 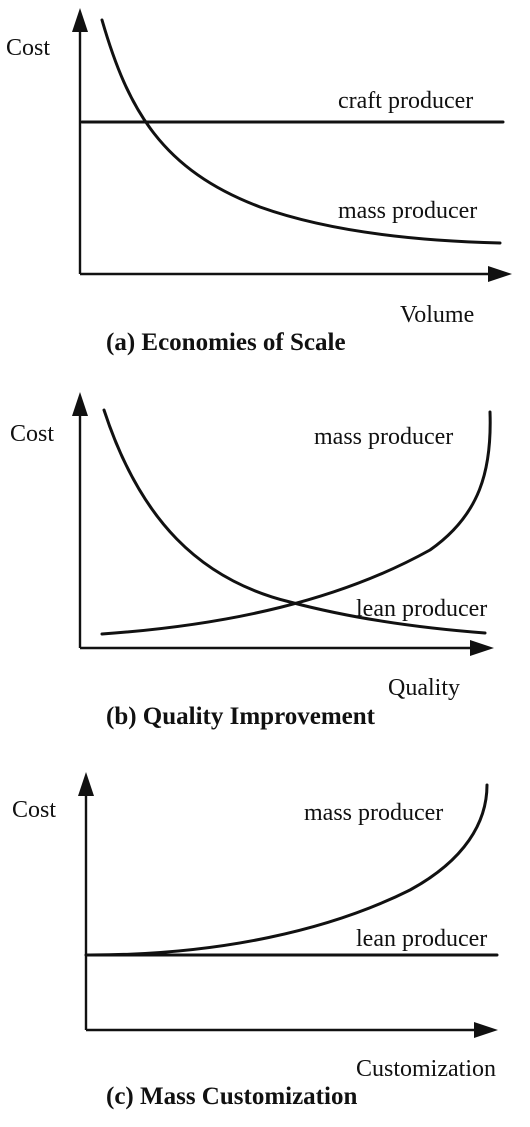 I want to click on x-axis-label: Customization, so click(x=426, y=1069).